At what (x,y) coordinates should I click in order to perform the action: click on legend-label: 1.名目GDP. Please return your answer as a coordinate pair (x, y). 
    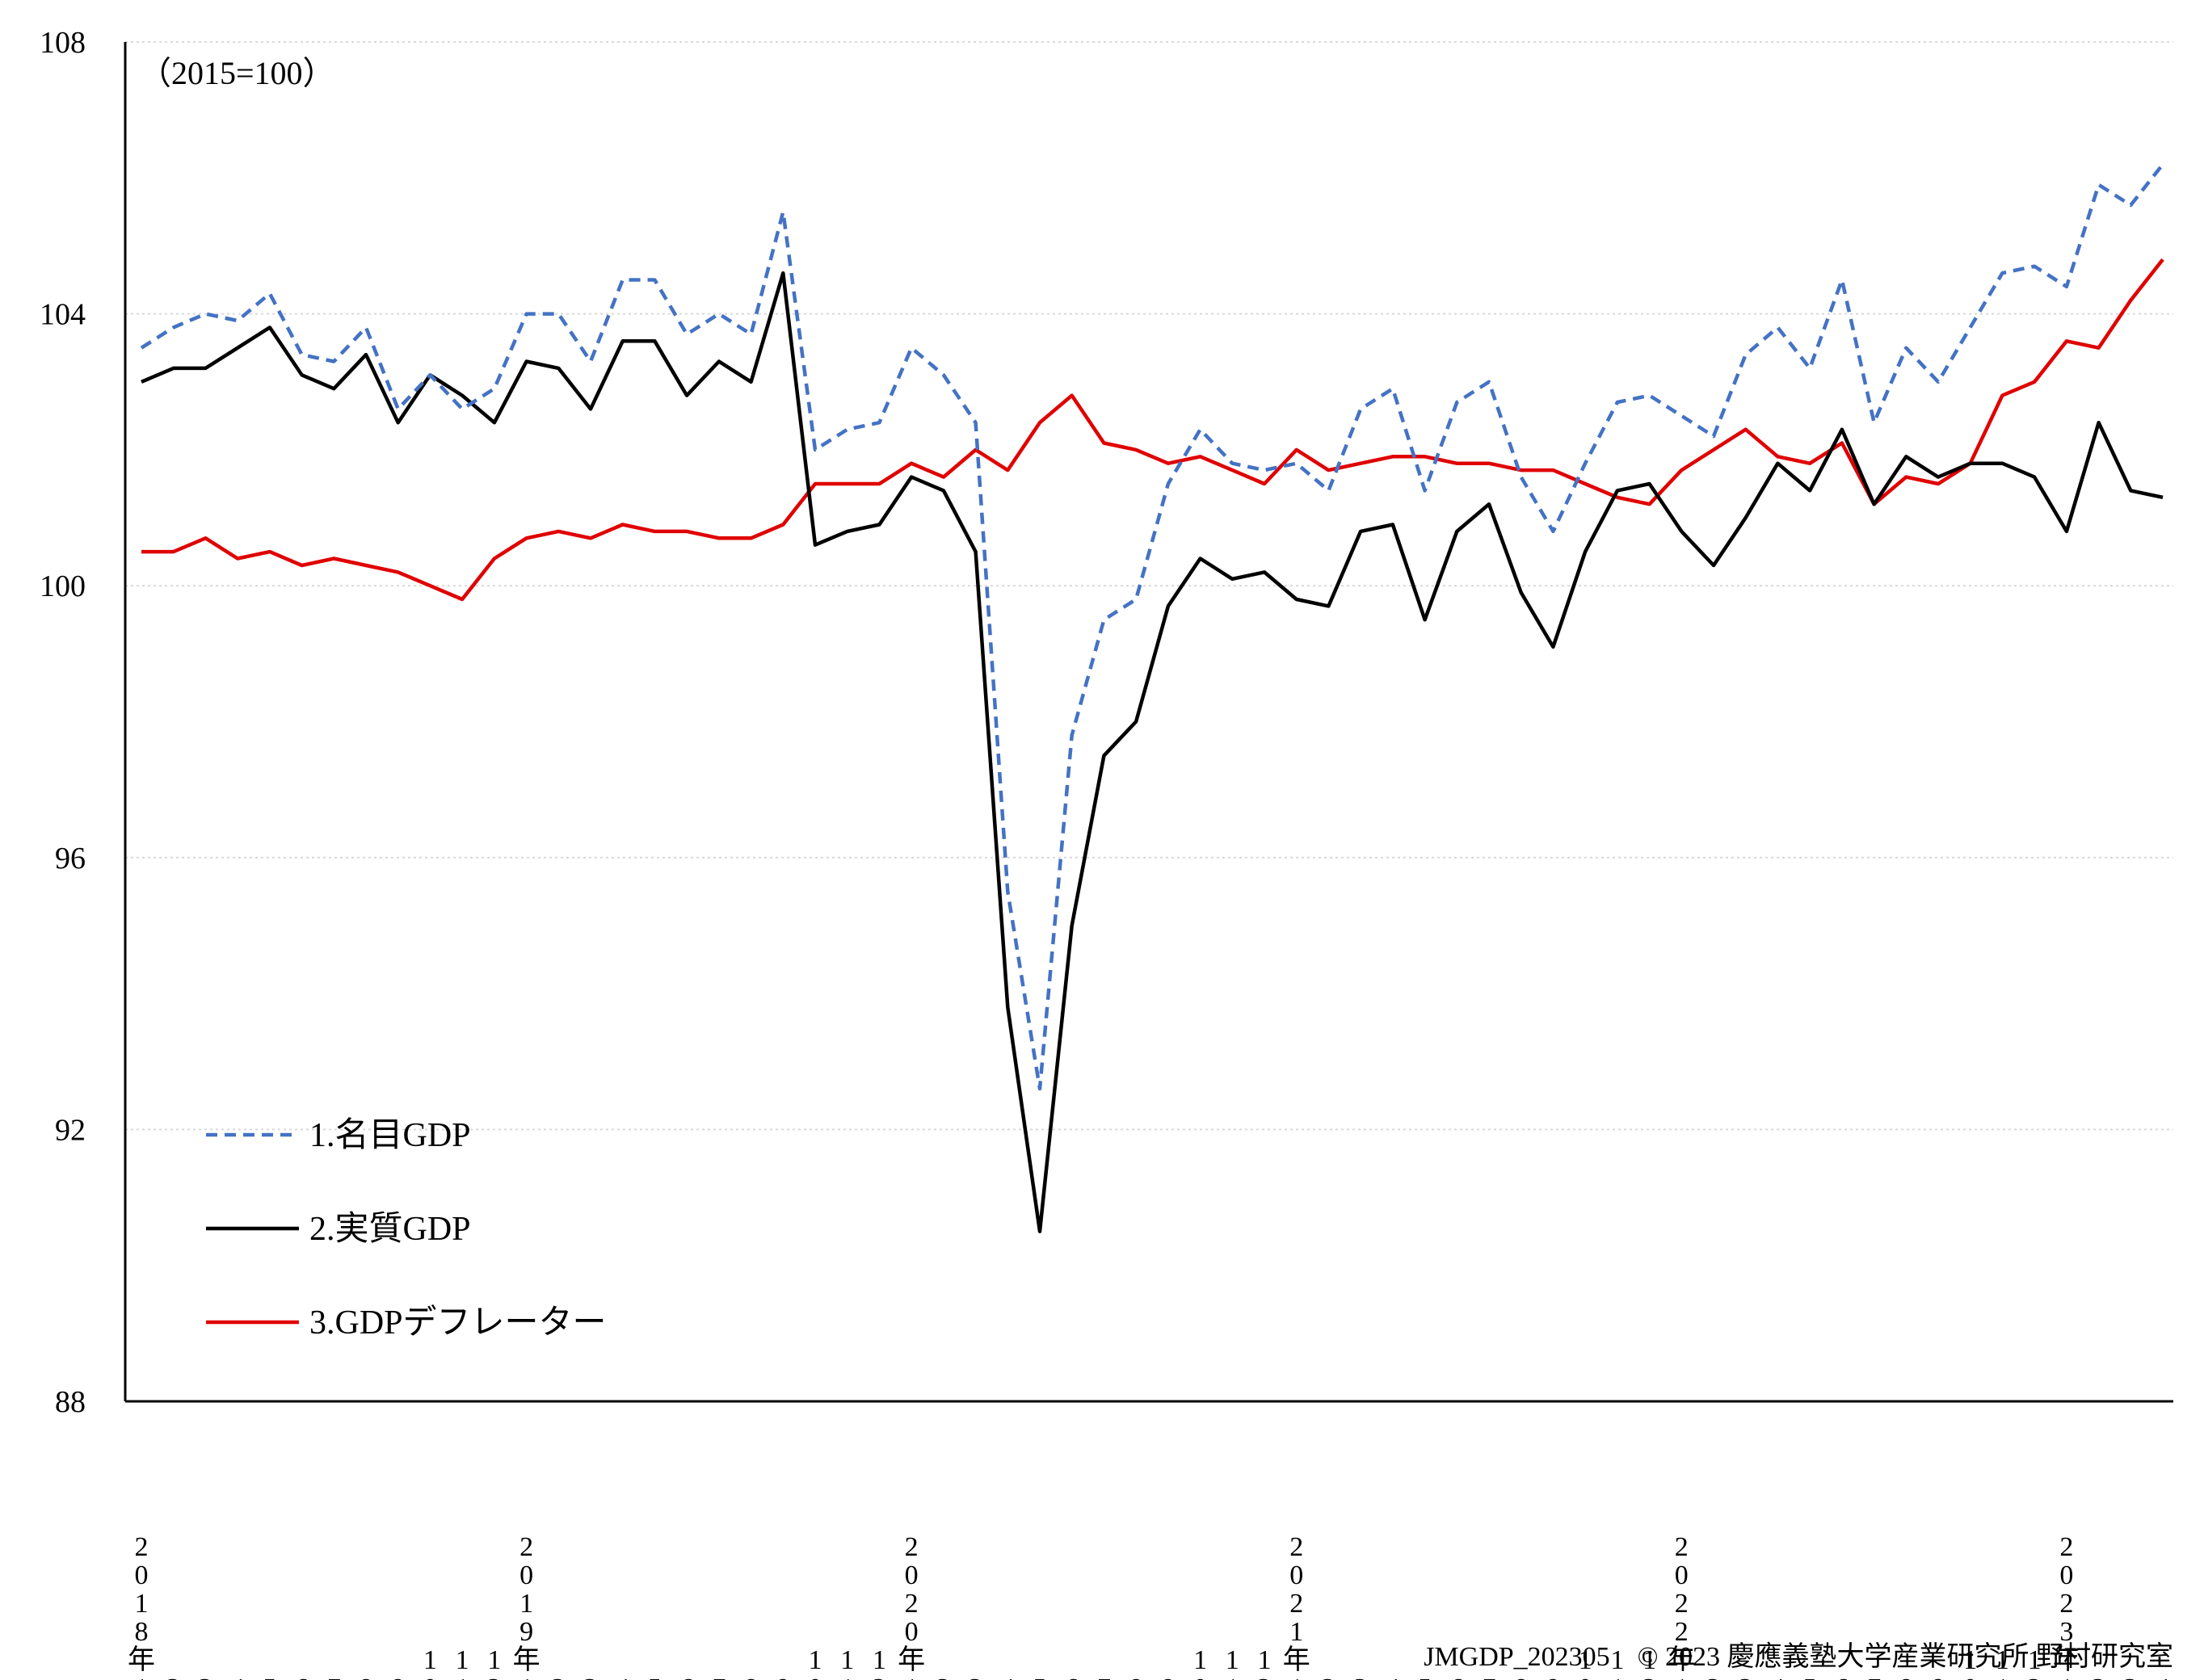
    Looking at the image, I should click on (390, 1135).